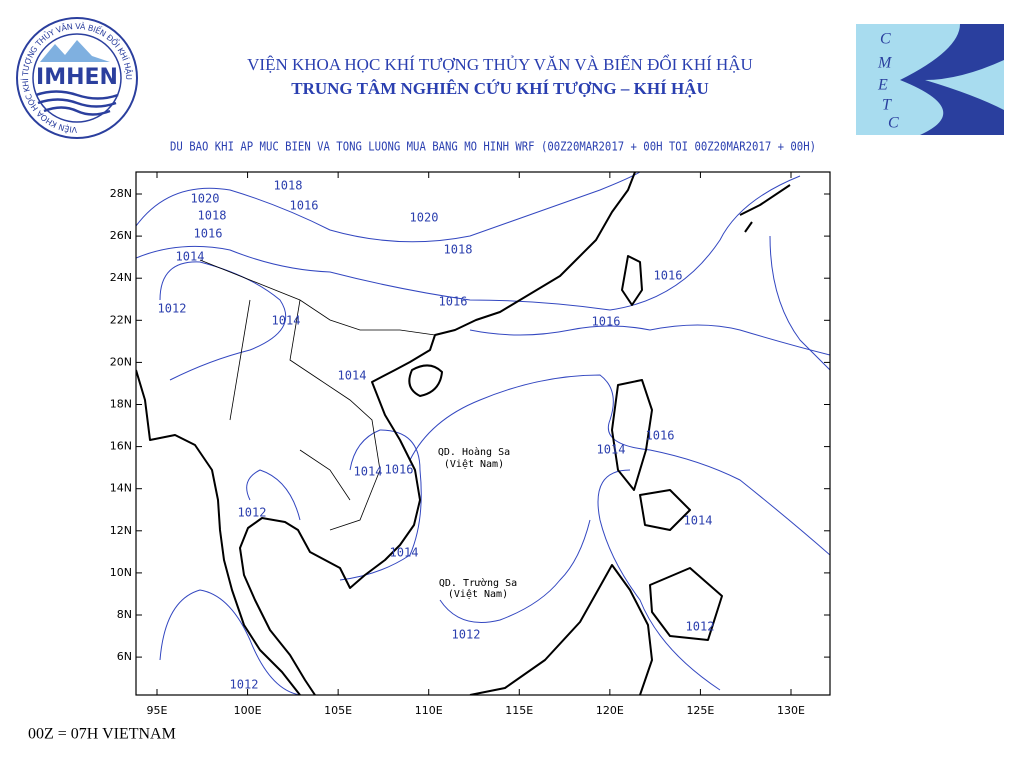 This screenshot has height=773, width=1024. What do you see at coordinates (499, 88) in the screenshot?
I see `center-title: TRUNG TÂM NGHIÊN CỨU KHÍ TƯỢNG – KHÍ HẬU` at bounding box center [499, 88].